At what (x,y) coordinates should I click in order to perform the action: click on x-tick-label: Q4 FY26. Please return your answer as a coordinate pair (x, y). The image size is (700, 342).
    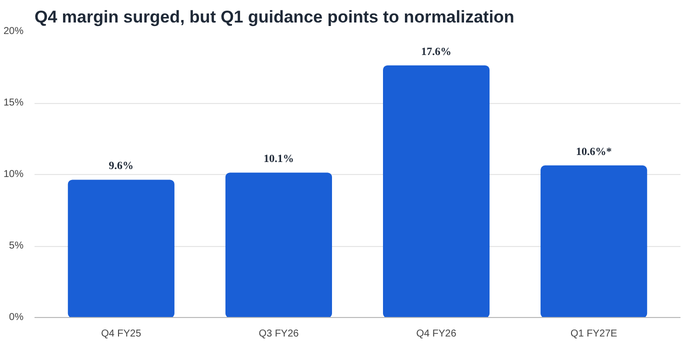
    Looking at the image, I should click on (436, 334).